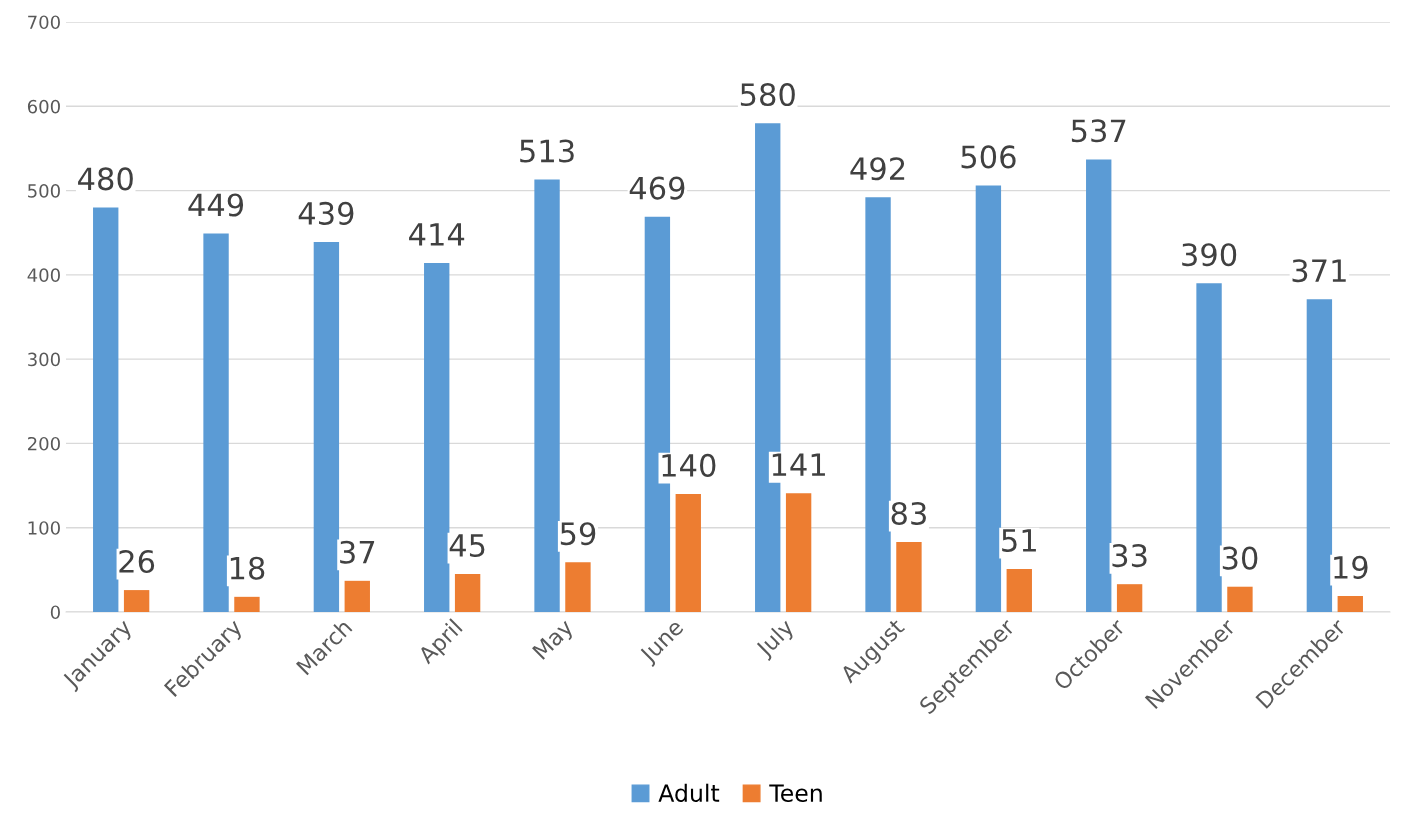 The width and height of the screenshot is (1403, 818). What do you see at coordinates (877, 169) in the screenshot?
I see `data-label: 492` at bounding box center [877, 169].